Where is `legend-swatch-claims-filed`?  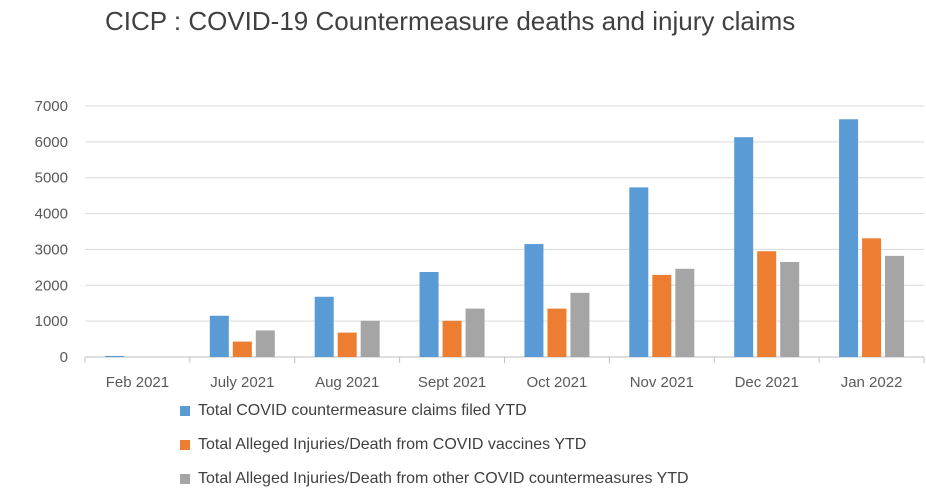 legend-swatch-claims-filed is located at coordinates (185, 411).